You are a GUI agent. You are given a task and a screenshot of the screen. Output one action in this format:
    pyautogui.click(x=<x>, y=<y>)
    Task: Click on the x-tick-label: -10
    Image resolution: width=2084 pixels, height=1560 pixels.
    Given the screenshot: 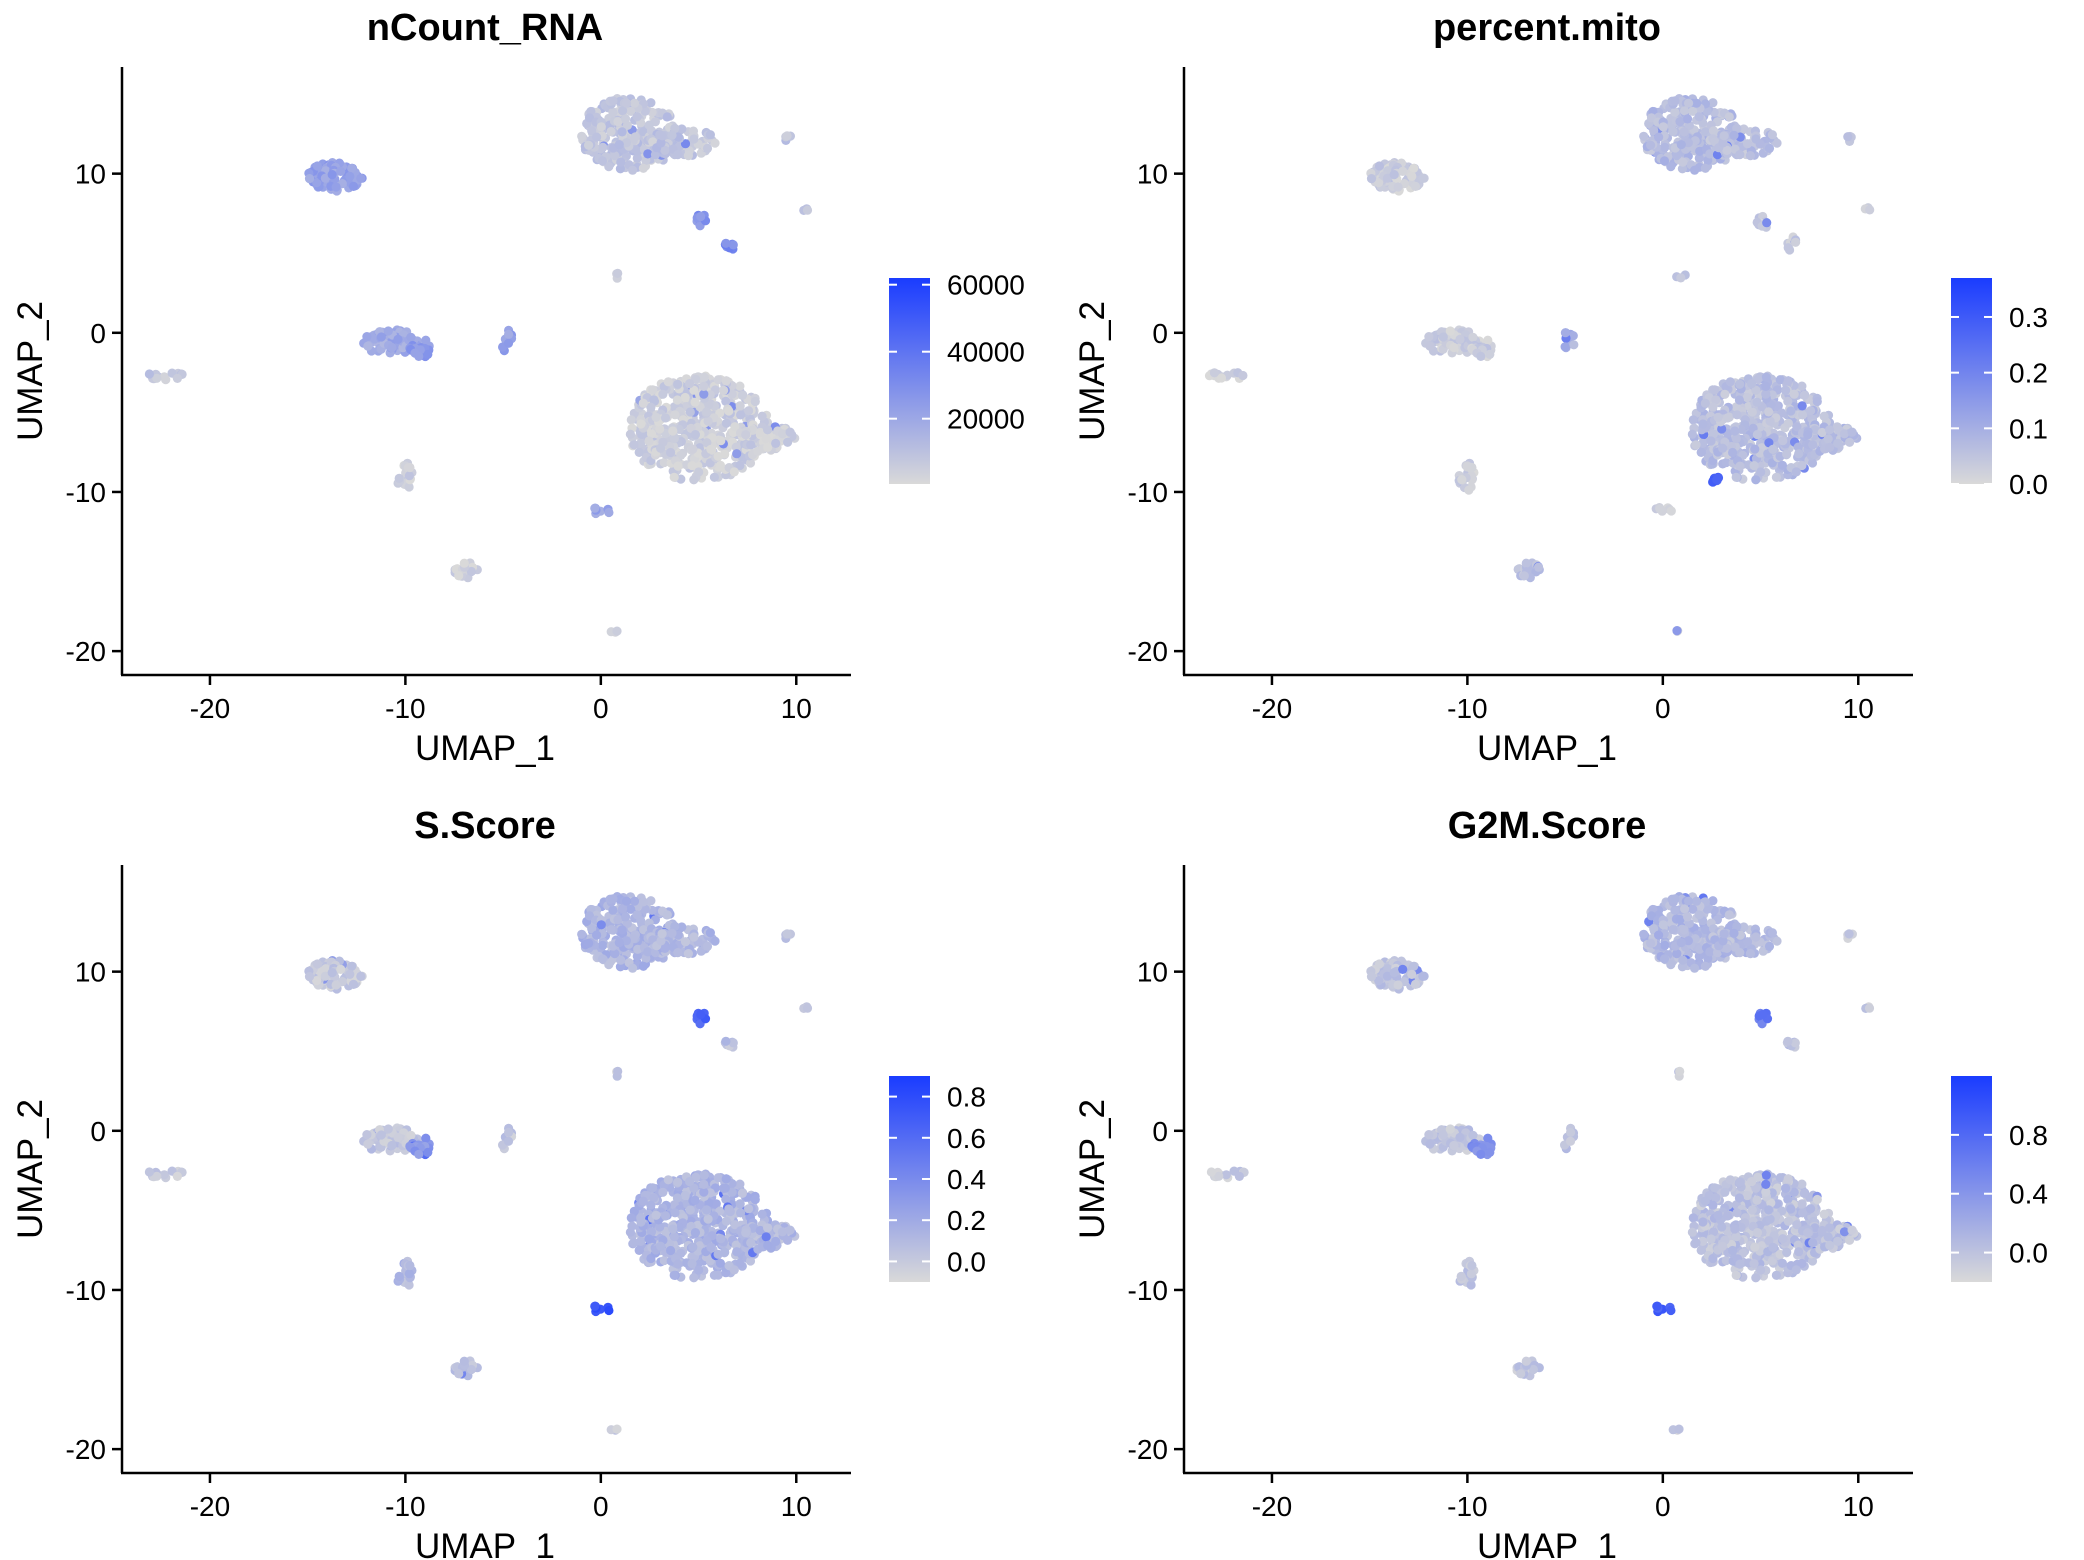 What is the action you would take?
    pyautogui.click(x=405, y=708)
    